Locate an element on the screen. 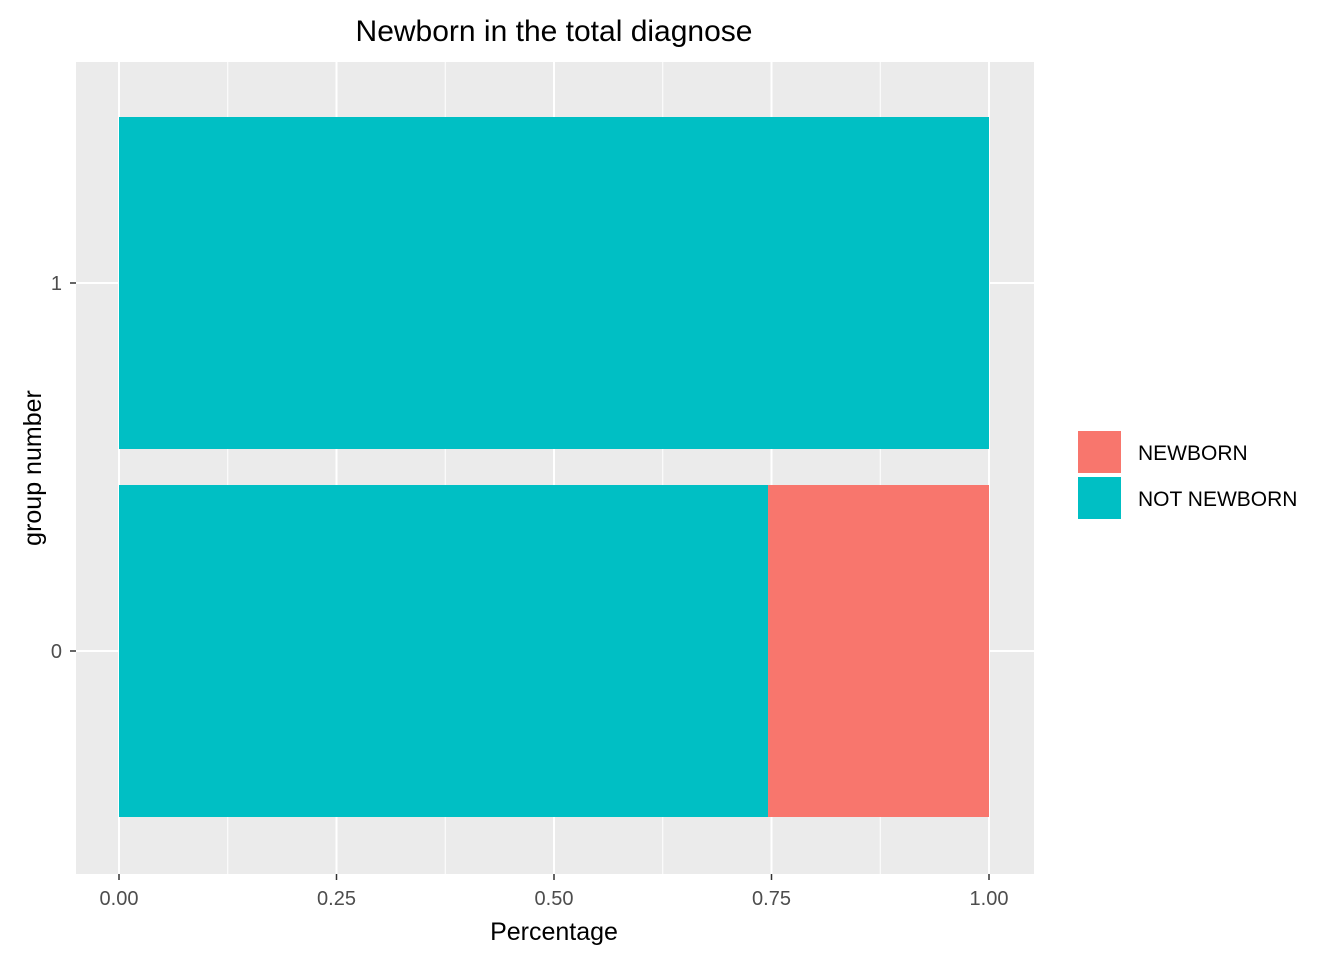 Image resolution: width=1344 pixels, height=960 pixels. x-tick-label: 0.25 is located at coordinates (336, 899).